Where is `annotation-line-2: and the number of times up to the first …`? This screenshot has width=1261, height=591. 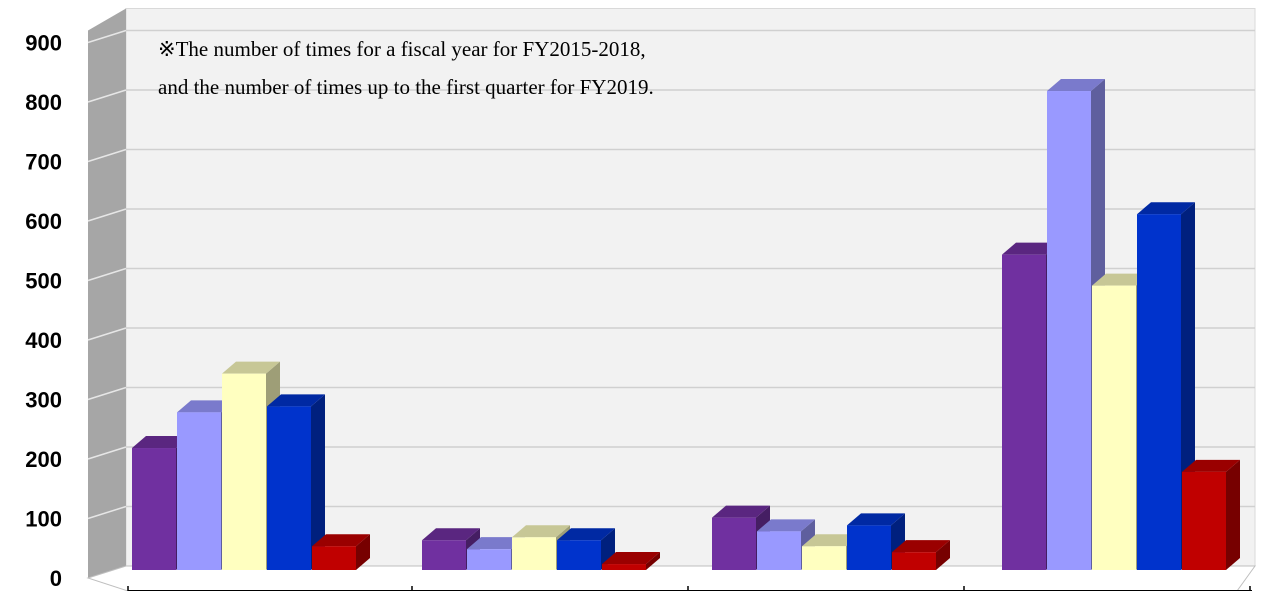
annotation-line-2: and the number of times up to the first … is located at coordinates (406, 87).